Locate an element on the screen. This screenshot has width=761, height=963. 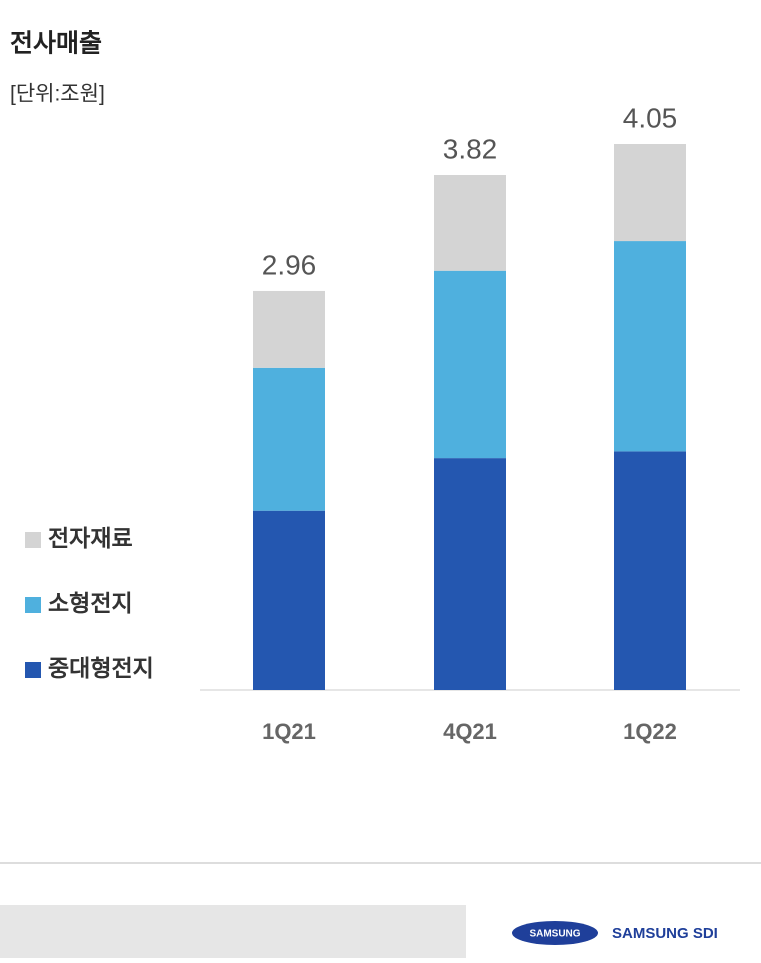
legend-label: 전자재료 is located at coordinates (90, 538).